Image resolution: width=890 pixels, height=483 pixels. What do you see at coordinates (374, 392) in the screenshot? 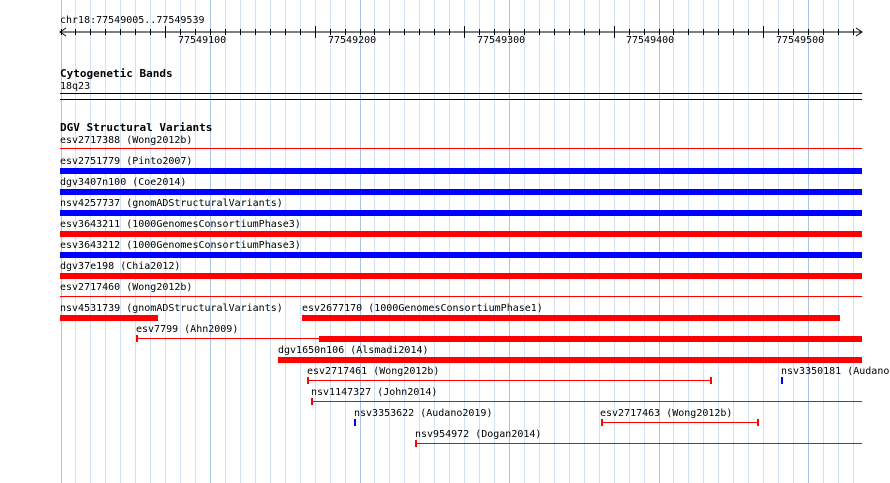
I see `feature-label: nsv1147327 (John2014)` at bounding box center [374, 392].